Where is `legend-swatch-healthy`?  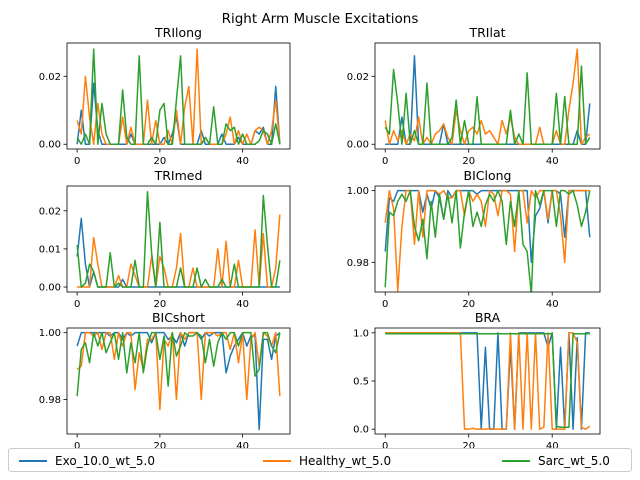
legend-swatch-healthy is located at coordinates (277, 461).